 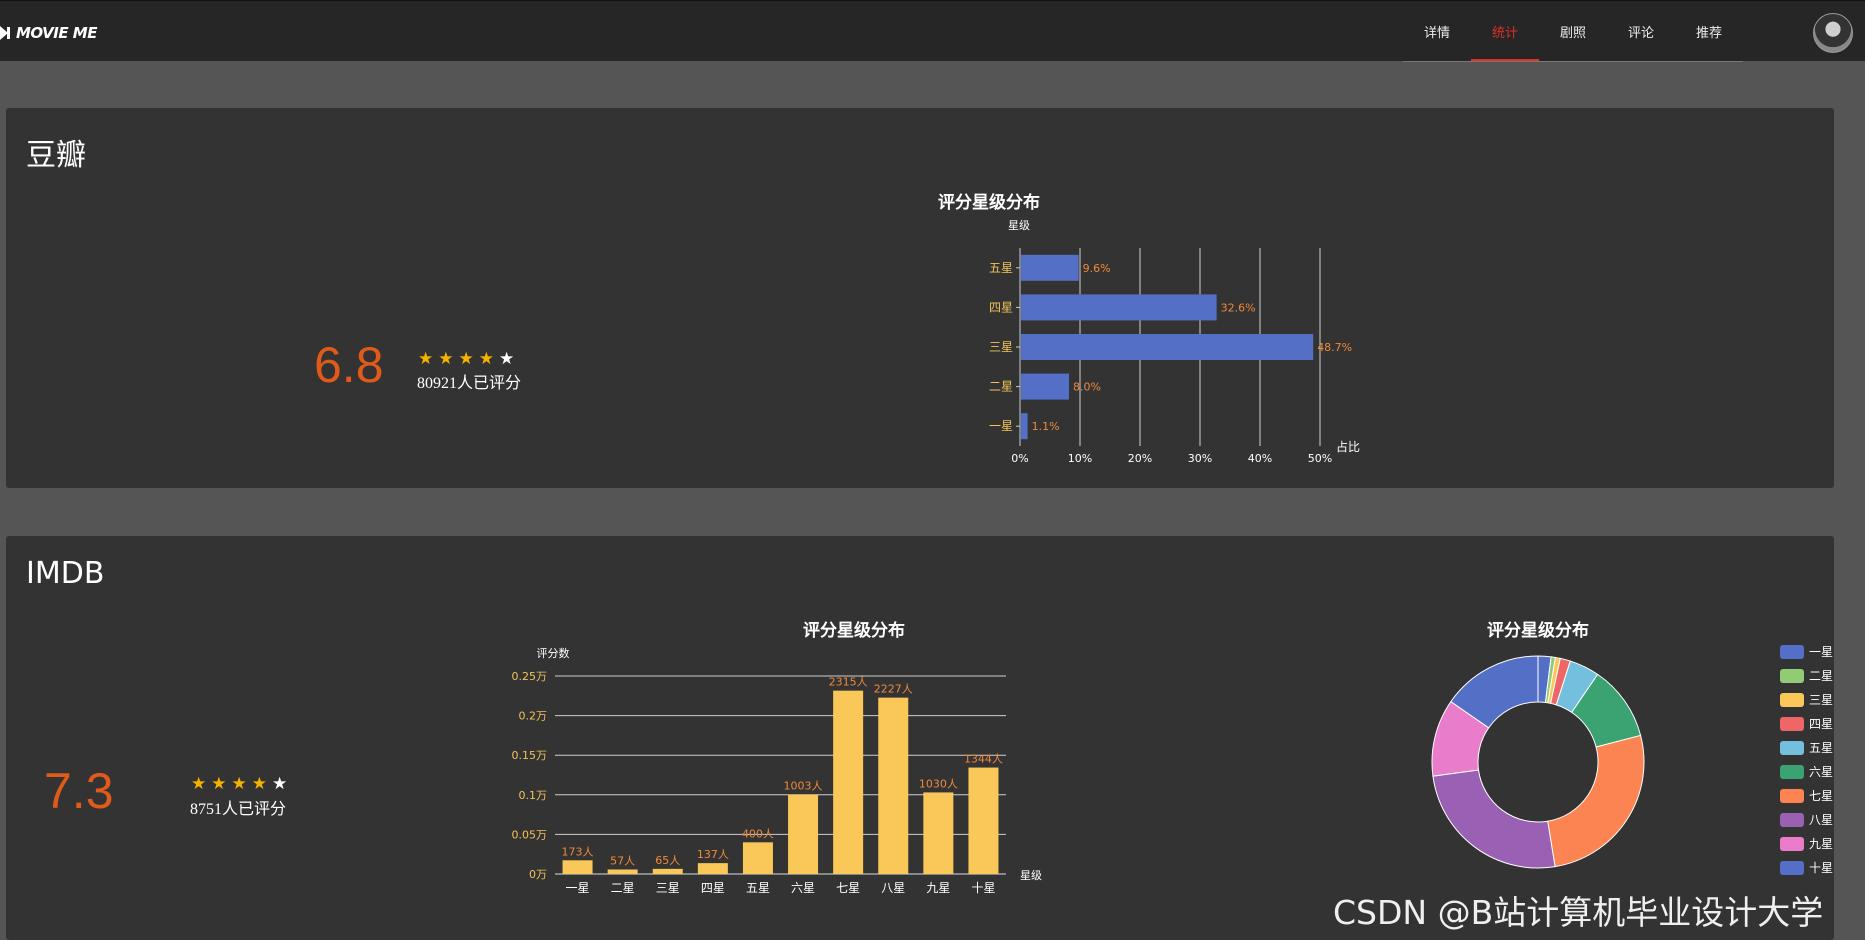 What do you see at coordinates (893, 689) in the screenshot?
I see `data-label: 2227人` at bounding box center [893, 689].